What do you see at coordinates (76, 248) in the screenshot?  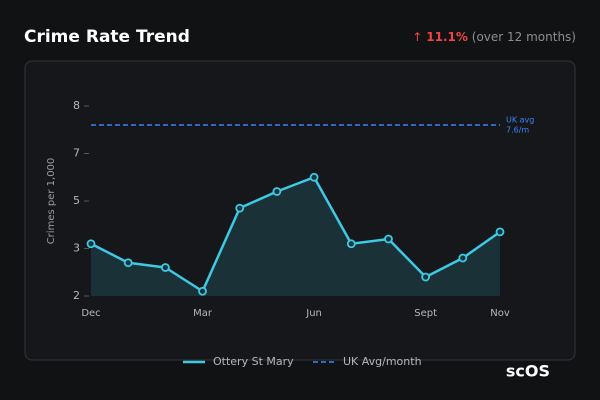 I see `y-tick-label: 3` at bounding box center [76, 248].